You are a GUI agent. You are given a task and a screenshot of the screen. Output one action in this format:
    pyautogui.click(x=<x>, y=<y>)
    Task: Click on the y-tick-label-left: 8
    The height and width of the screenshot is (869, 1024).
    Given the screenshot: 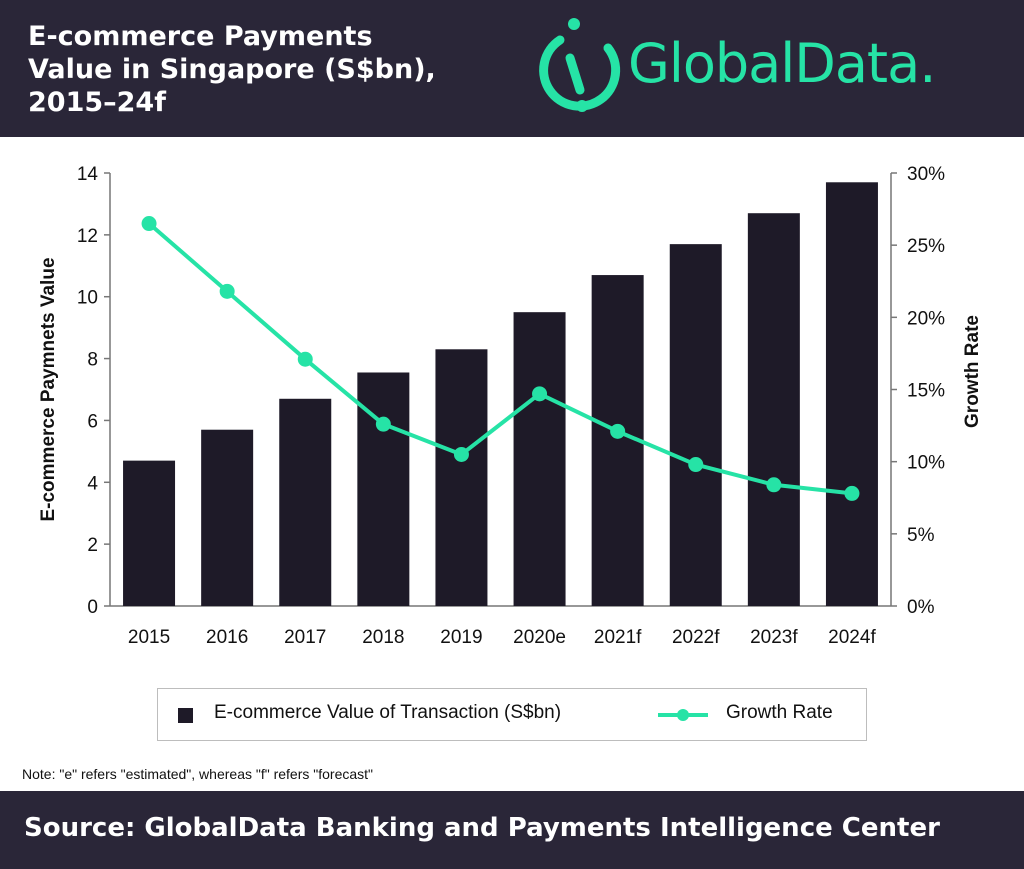 What is the action you would take?
    pyautogui.click(x=92, y=360)
    